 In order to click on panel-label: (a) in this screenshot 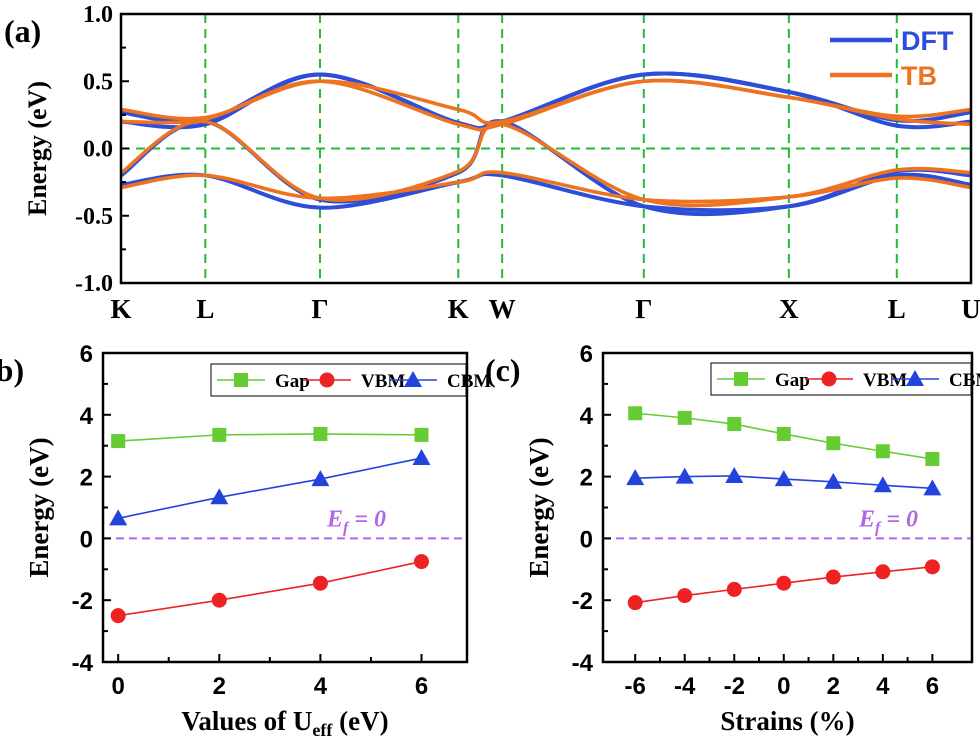, I will do `click(22, 31)`.